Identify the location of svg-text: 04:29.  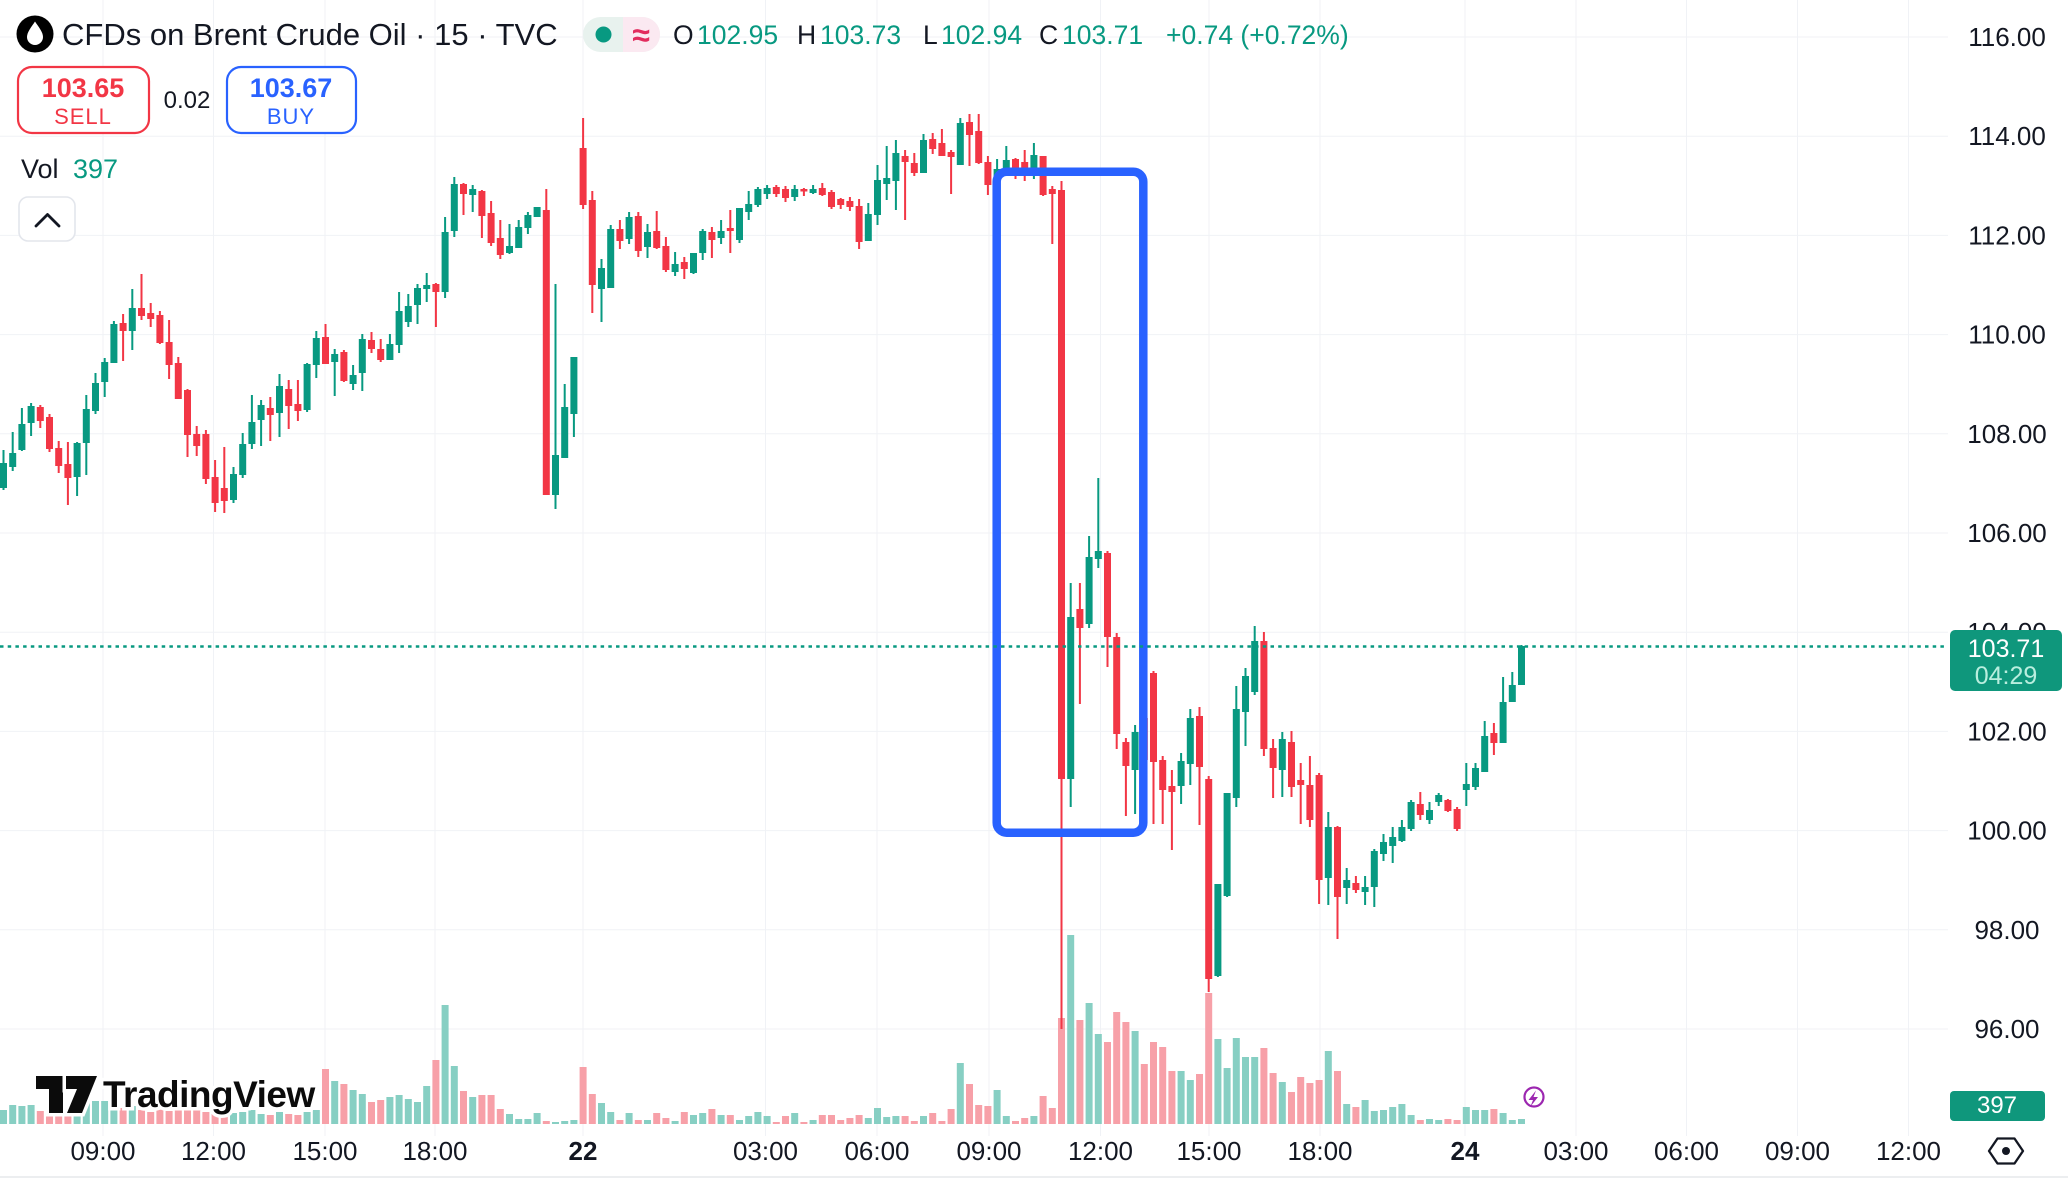
(2006, 676).